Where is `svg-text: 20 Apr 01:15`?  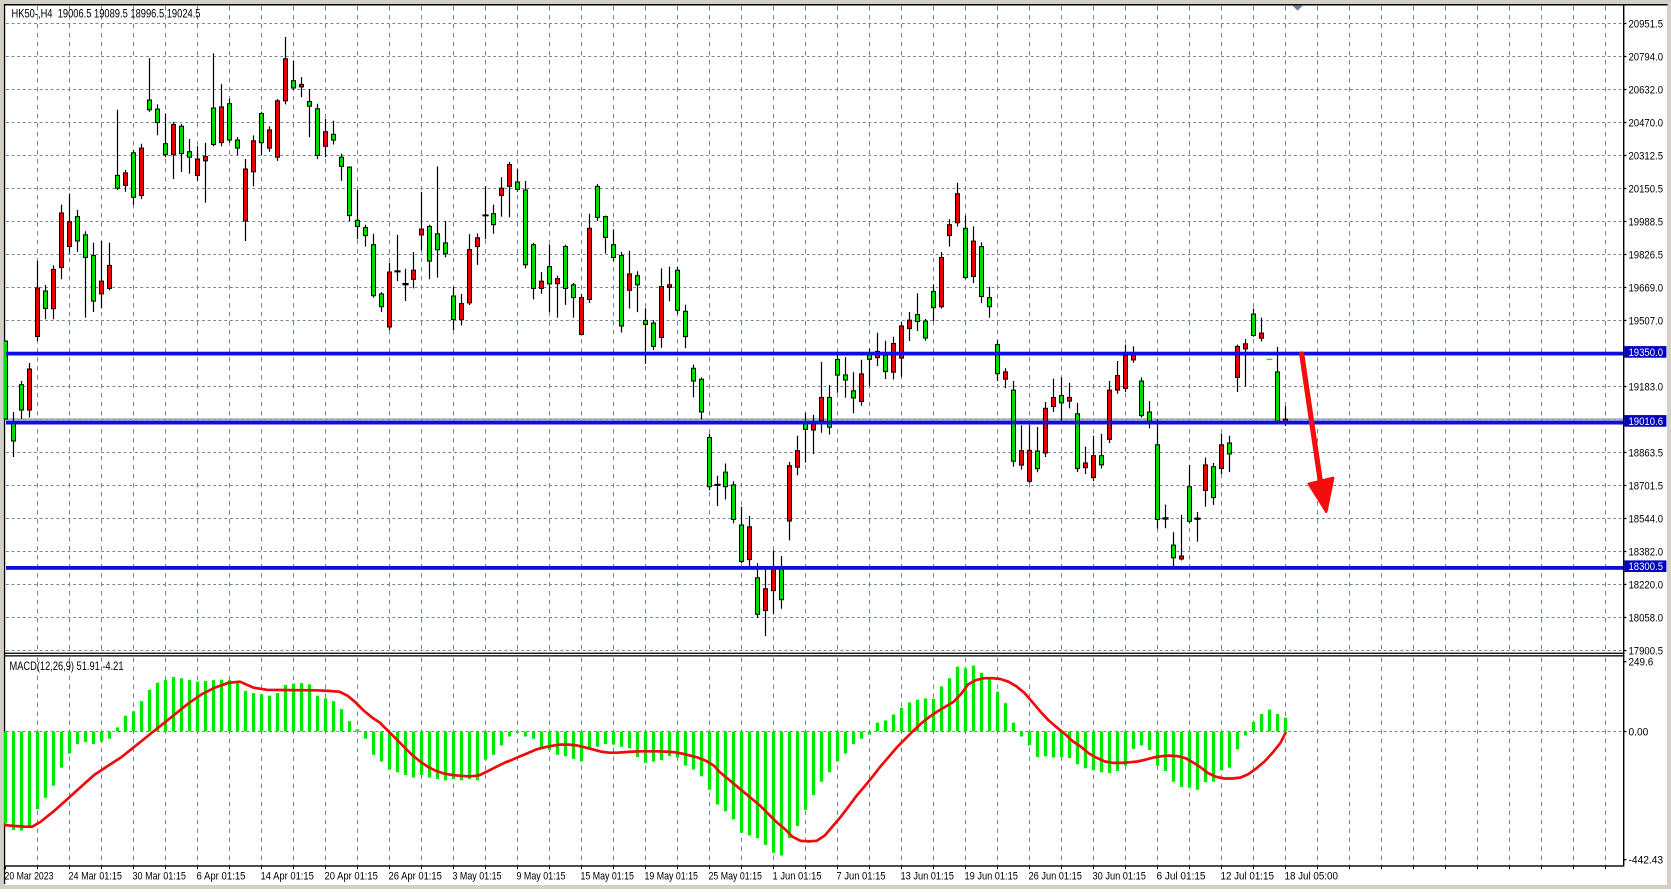
svg-text: 20 Apr 01:15 is located at coordinates (351, 877).